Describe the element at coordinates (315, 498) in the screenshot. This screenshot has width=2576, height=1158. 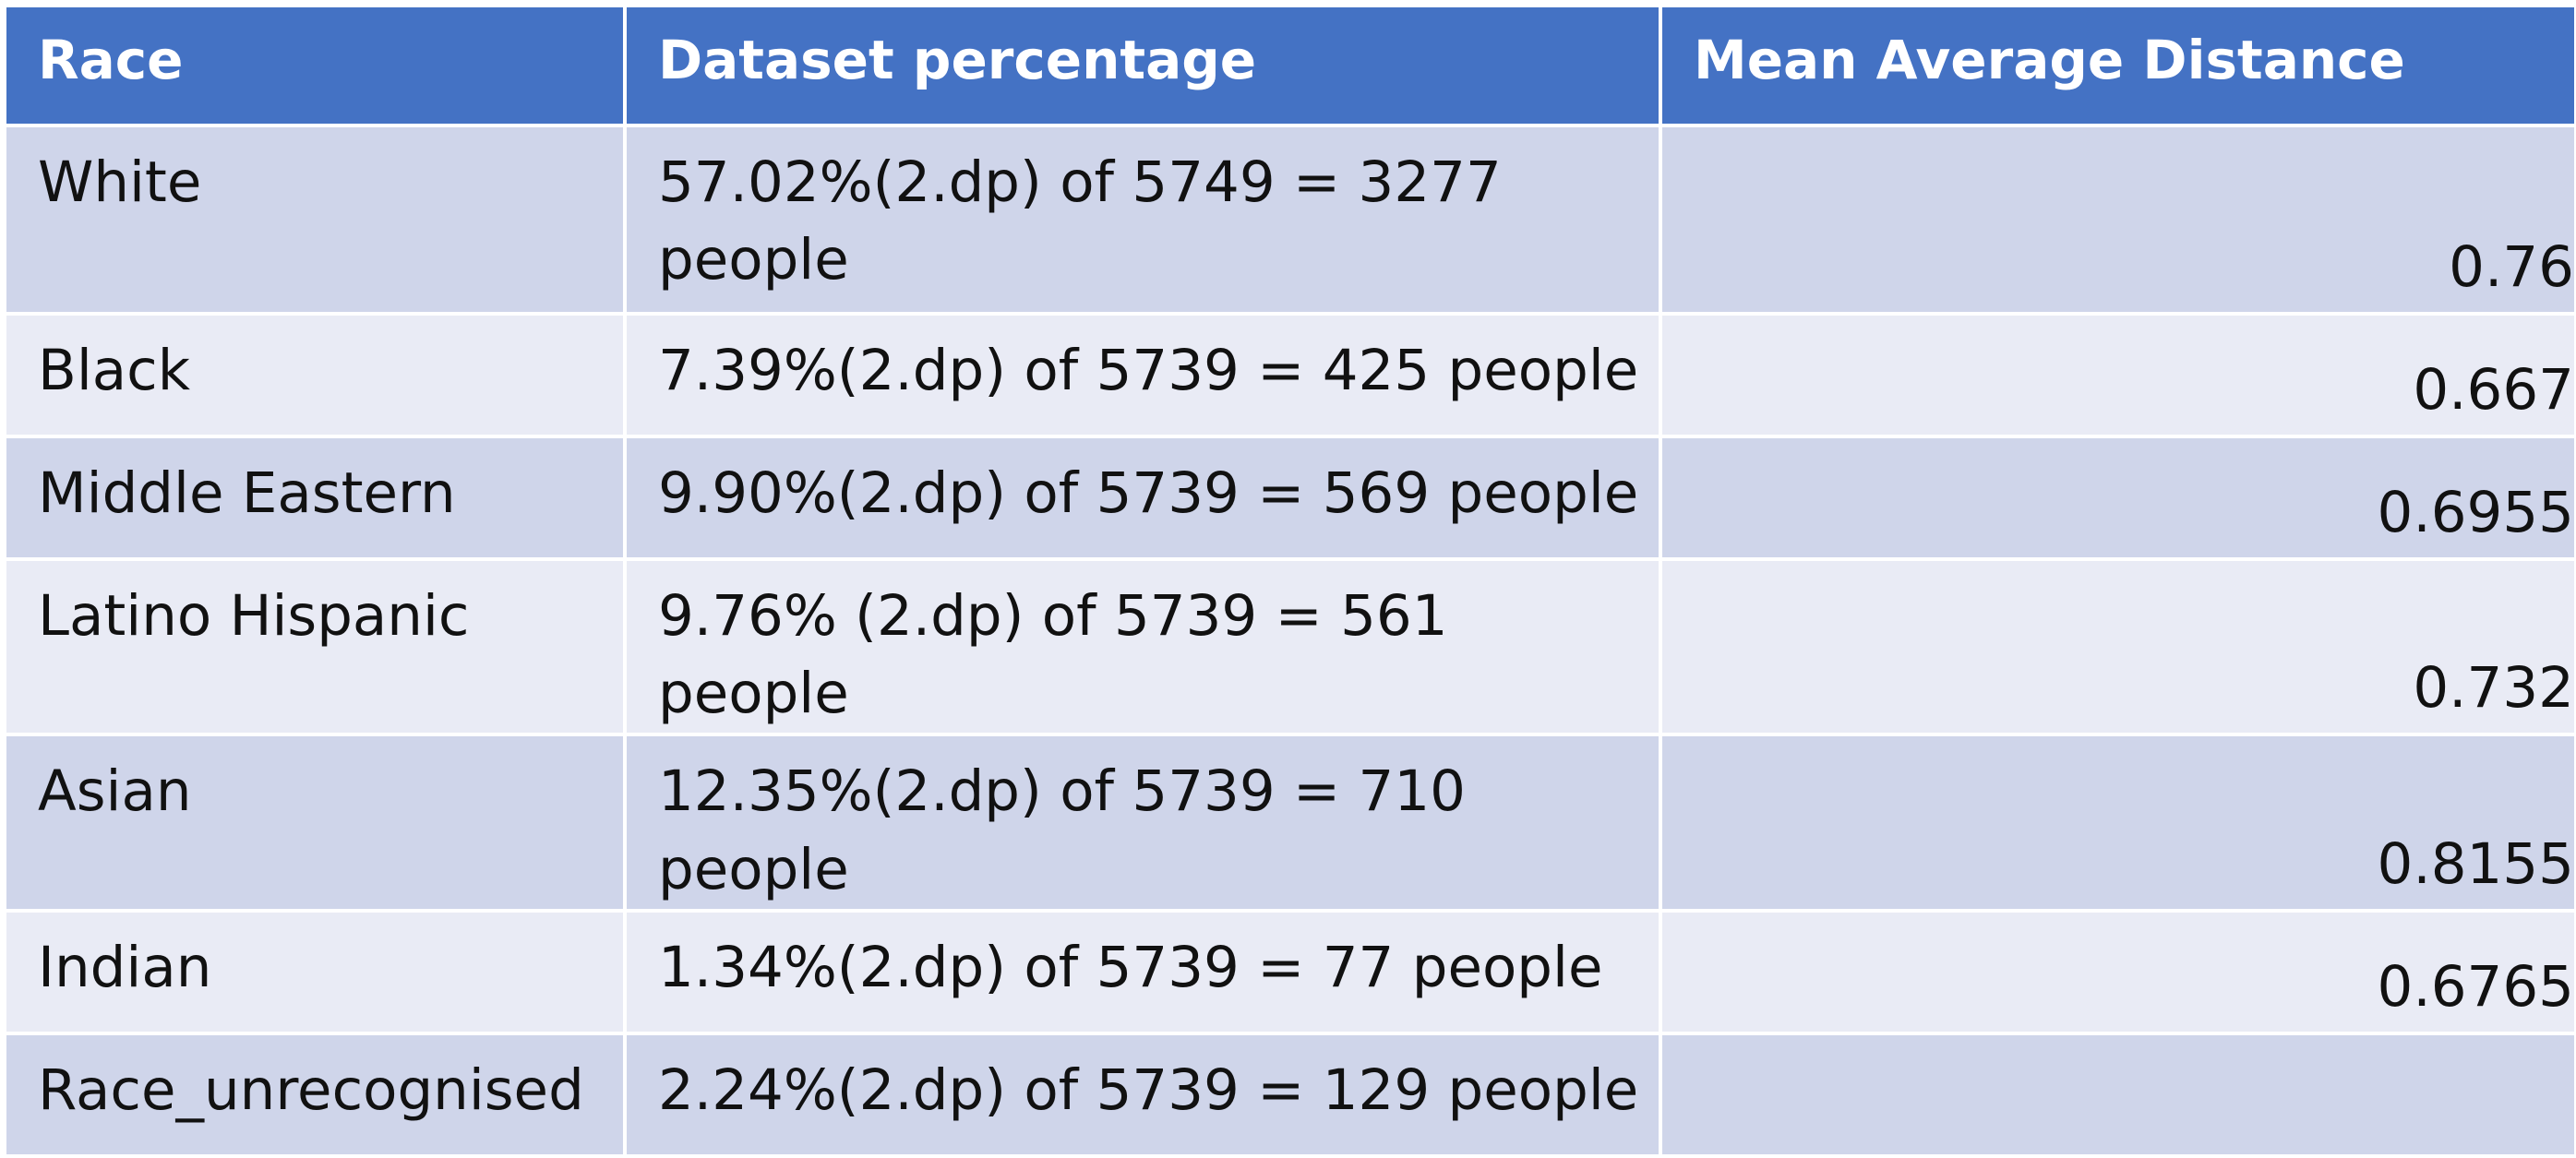
I see `cell-race: Middle Eastern` at that location.